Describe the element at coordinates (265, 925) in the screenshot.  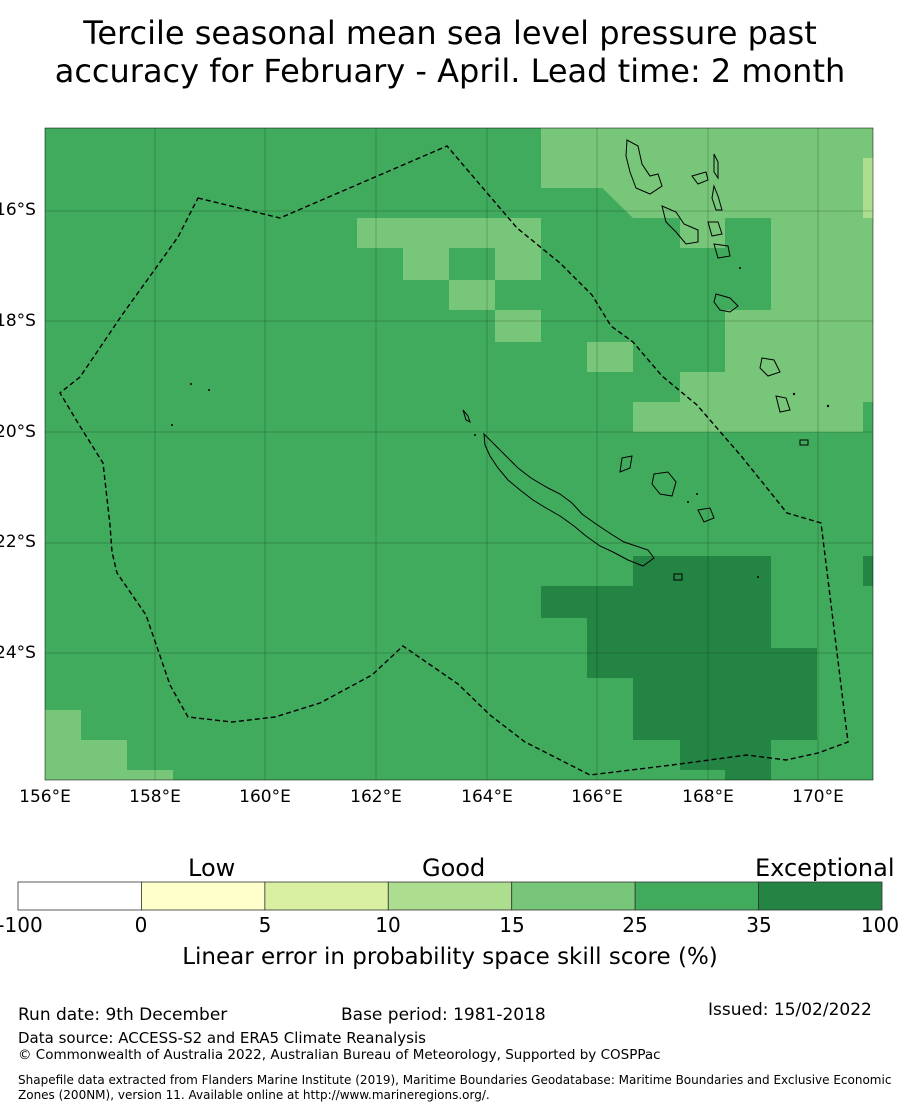
I see `colorbar-tick: 5` at that location.